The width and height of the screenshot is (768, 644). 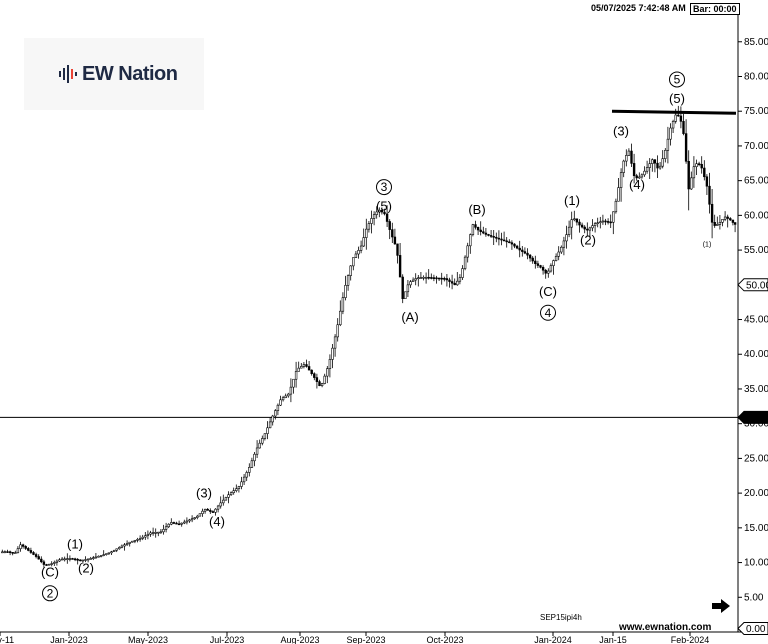 I want to click on chart-code: SEP15ipi4h, so click(x=561, y=617).